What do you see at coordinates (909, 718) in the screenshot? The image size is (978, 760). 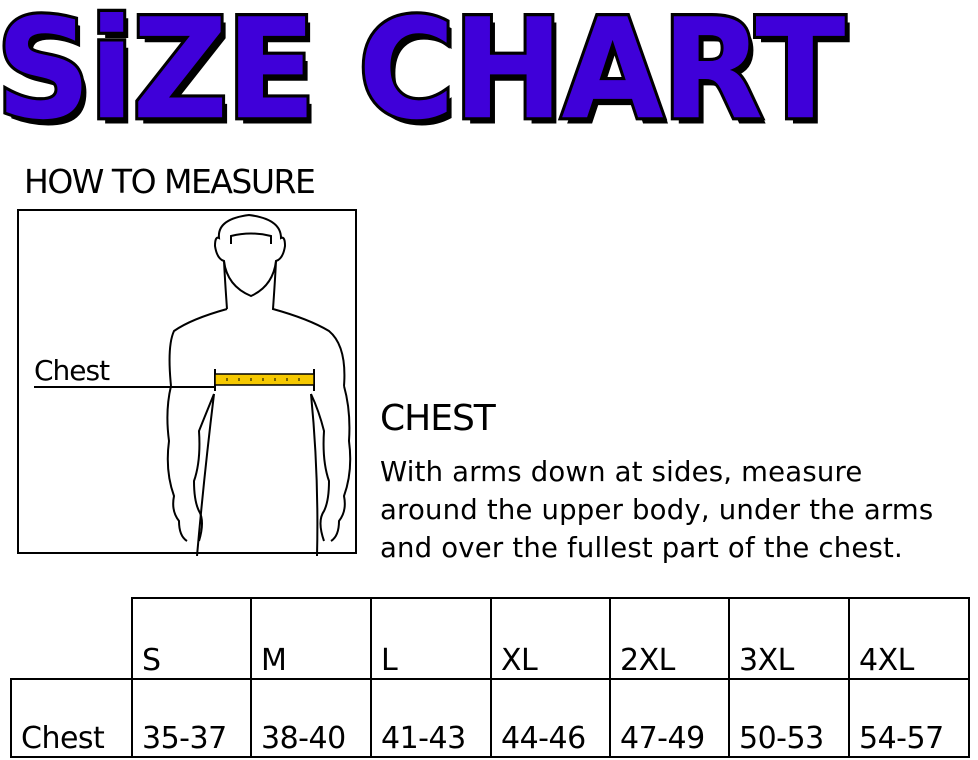 I see `value-cell: 54-57` at bounding box center [909, 718].